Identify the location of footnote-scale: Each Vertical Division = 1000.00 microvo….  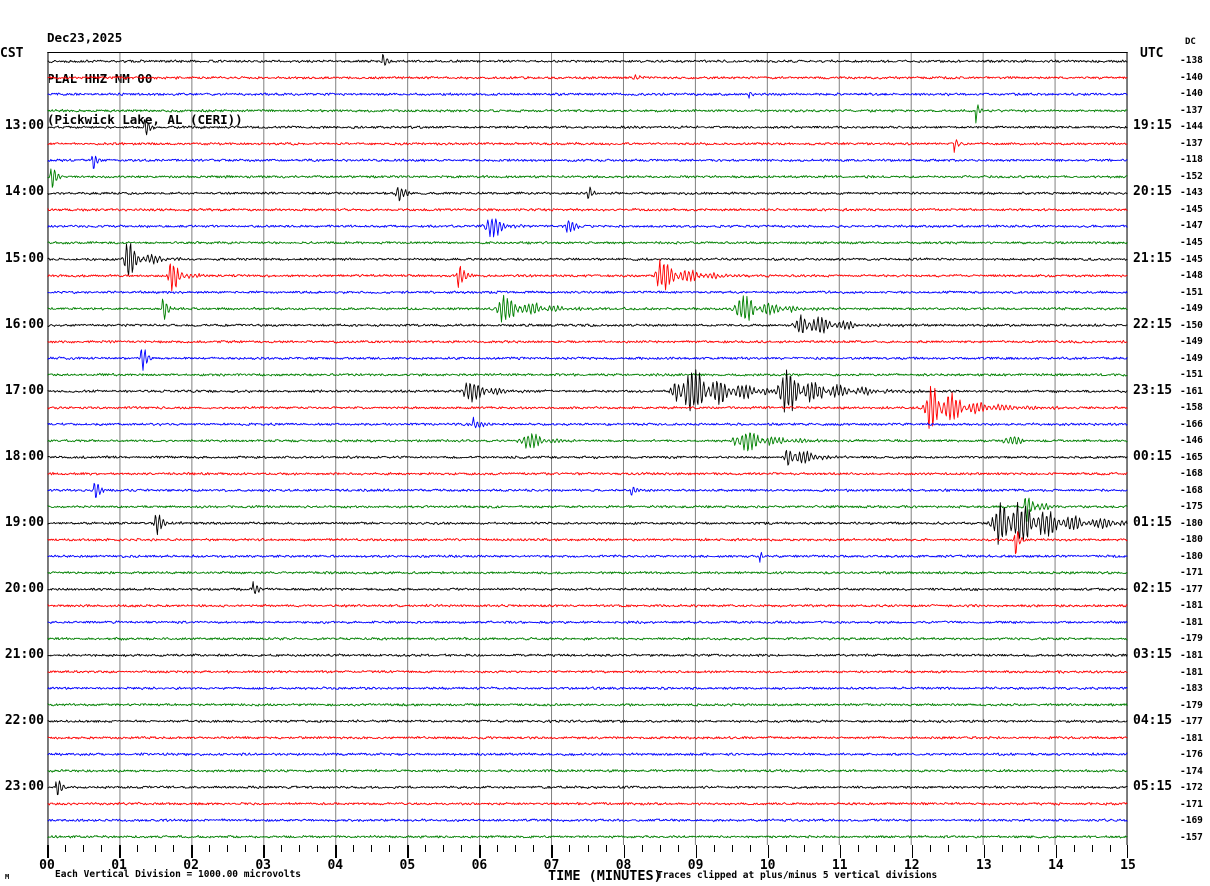
(178, 874).